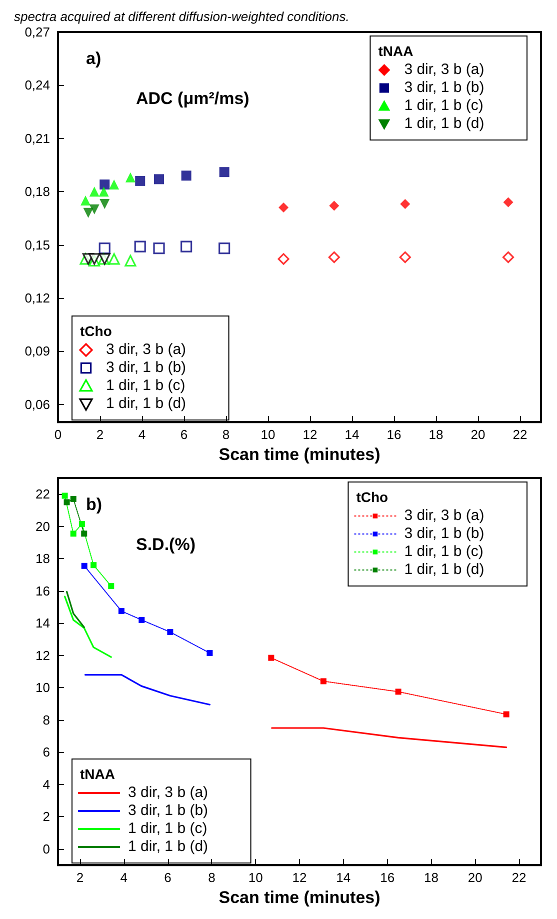  What do you see at coordinates (43, 526) in the screenshot?
I see `y-tick-label: 20` at bounding box center [43, 526].